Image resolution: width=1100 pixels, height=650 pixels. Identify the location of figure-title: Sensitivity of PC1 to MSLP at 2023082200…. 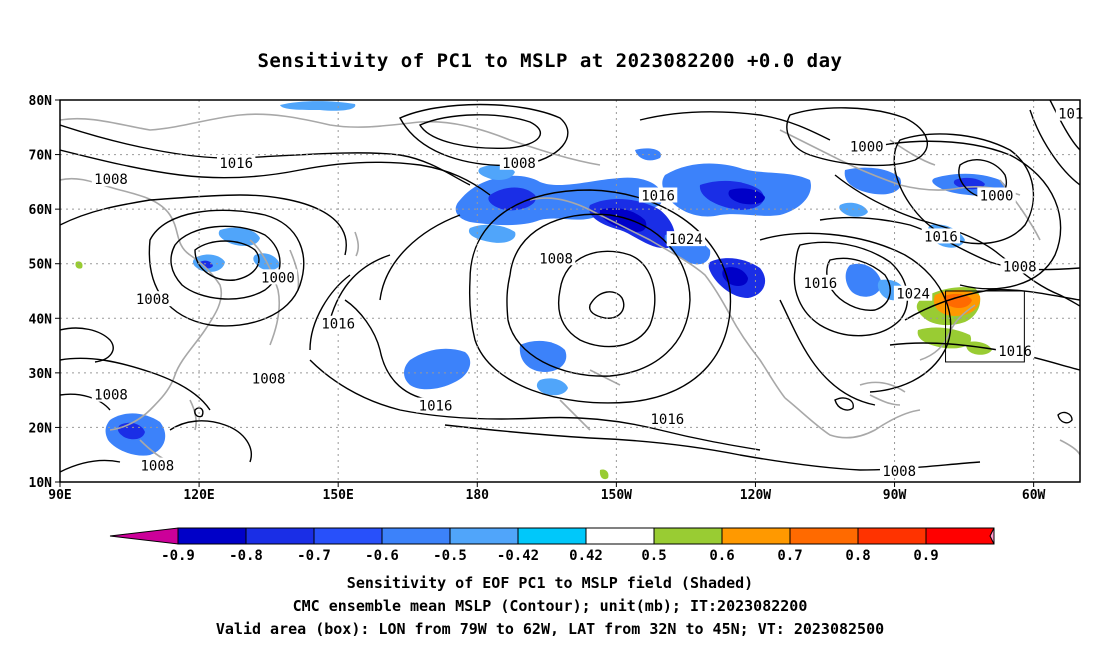
(550, 61).